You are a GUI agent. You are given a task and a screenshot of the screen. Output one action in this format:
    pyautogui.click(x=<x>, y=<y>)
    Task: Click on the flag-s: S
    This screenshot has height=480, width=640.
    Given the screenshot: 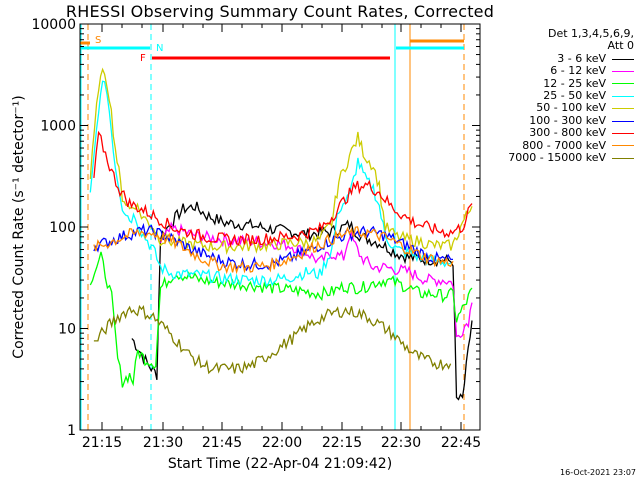 What is the action you would take?
    pyautogui.click(x=98, y=40)
    